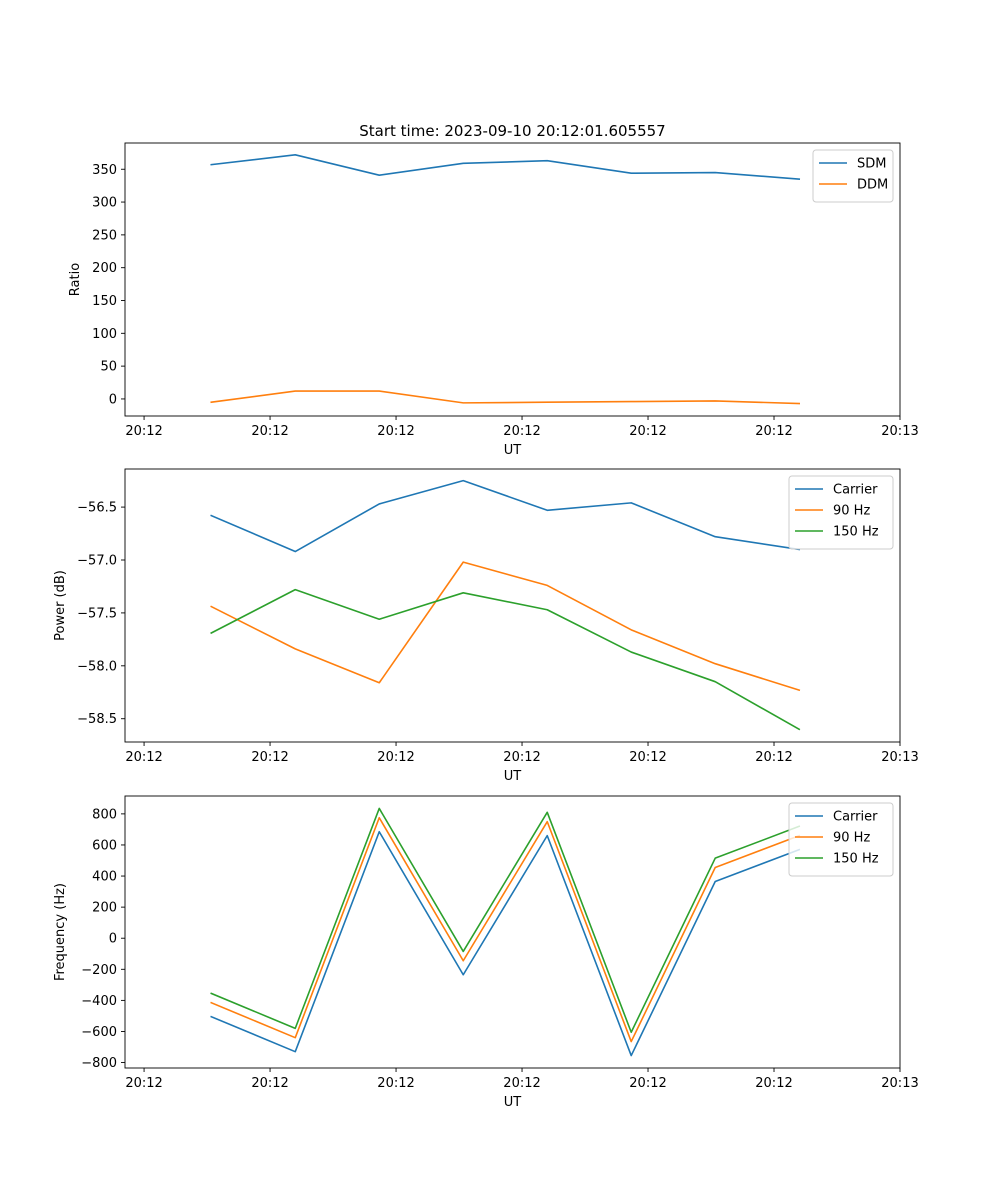 The height and width of the screenshot is (1200, 1000). I want to click on y-tick-label: −56.5, so click(97, 508).